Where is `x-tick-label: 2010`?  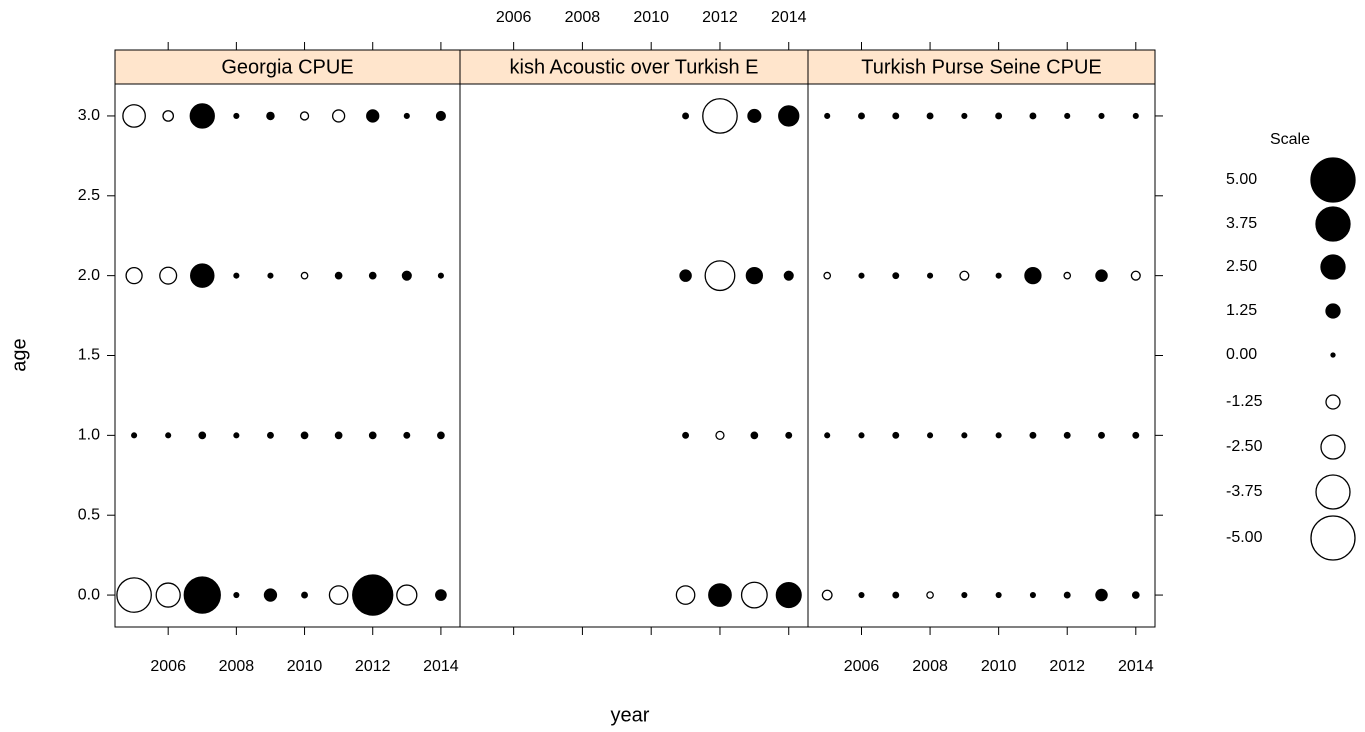 x-tick-label: 2010 is located at coordinates (651, 17).